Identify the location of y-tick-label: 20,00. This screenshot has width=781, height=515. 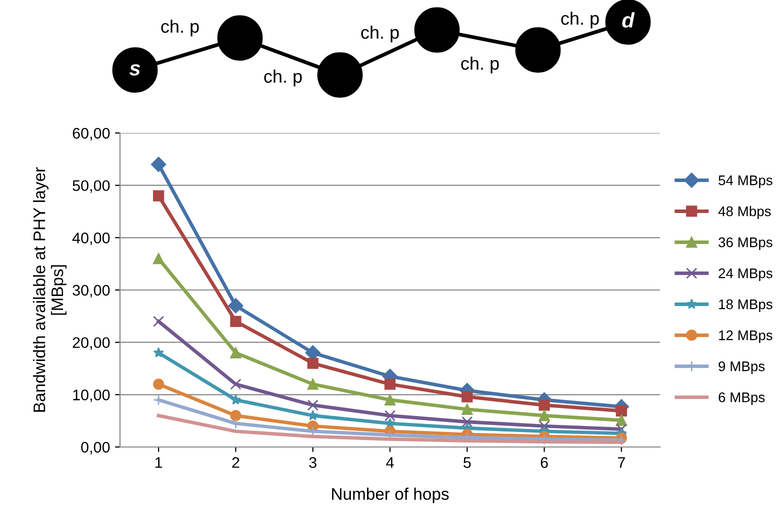
(91, 343).